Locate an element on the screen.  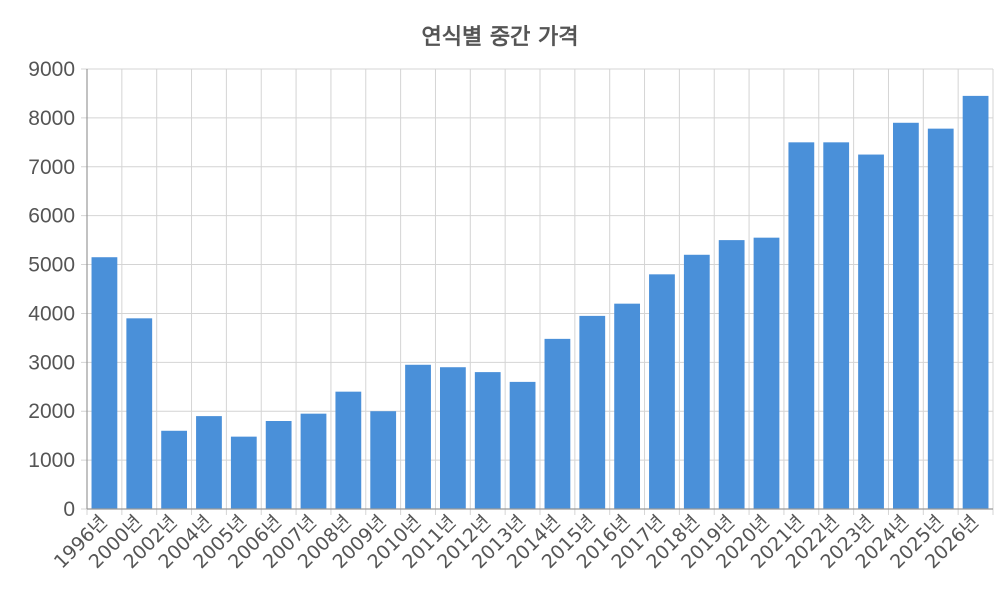
y-tick-label: 4000 is located at coordinates (51, 313).